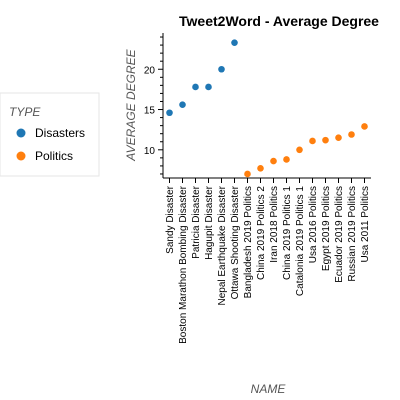  I want to click on x-tick-label: Ecuador 2019 Politics, so click(339, 234).